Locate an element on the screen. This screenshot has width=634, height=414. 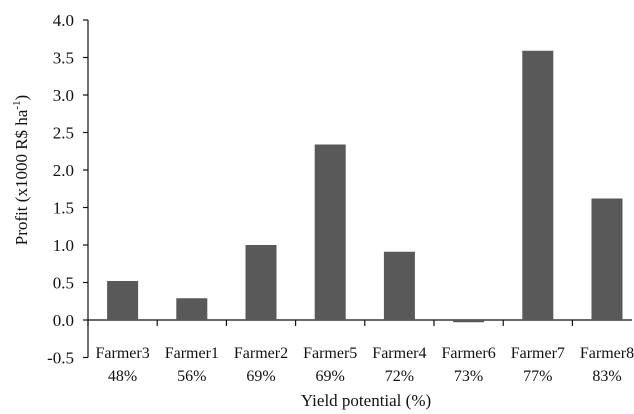
y-tick-label: 1.0 is located at coordinates (63, 245).